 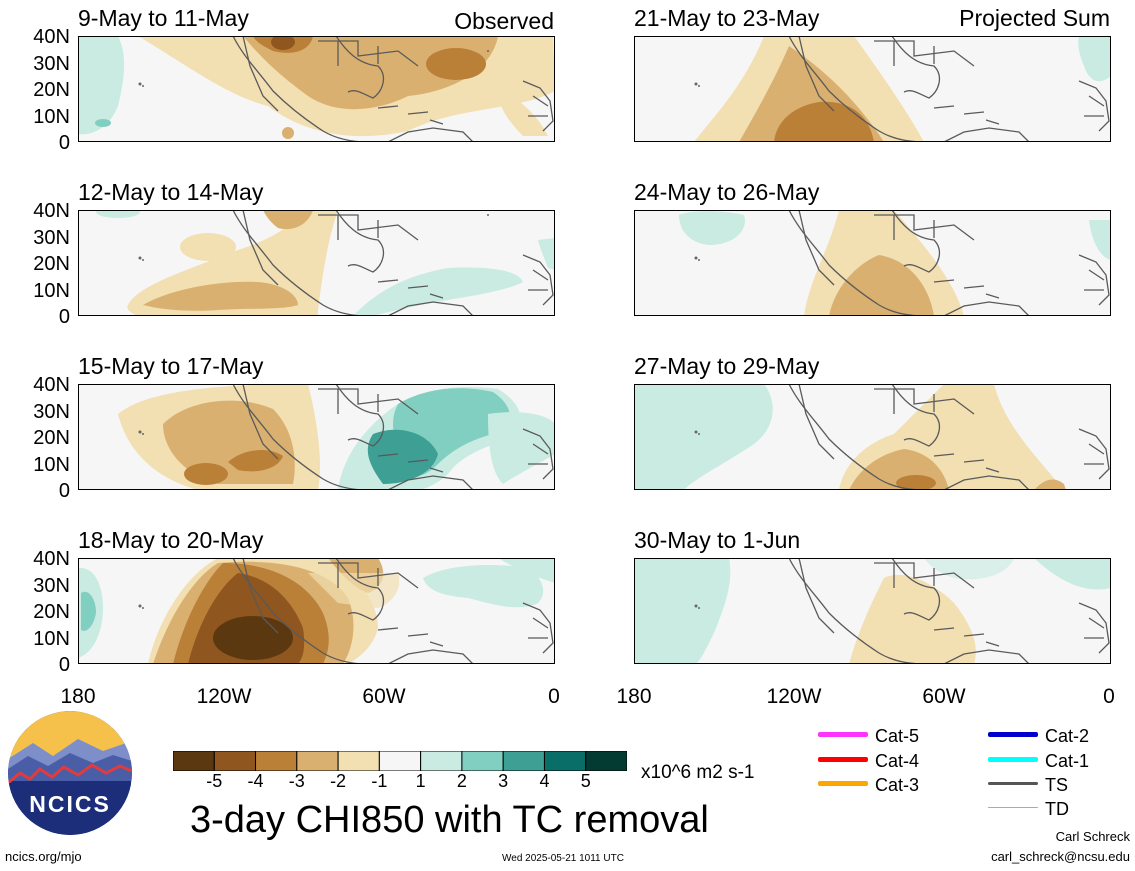 What do you see at coordinates (503, 781) in the screenshot?
I see `colorbar-tick-label: 3` at bounding box center [503, 781].